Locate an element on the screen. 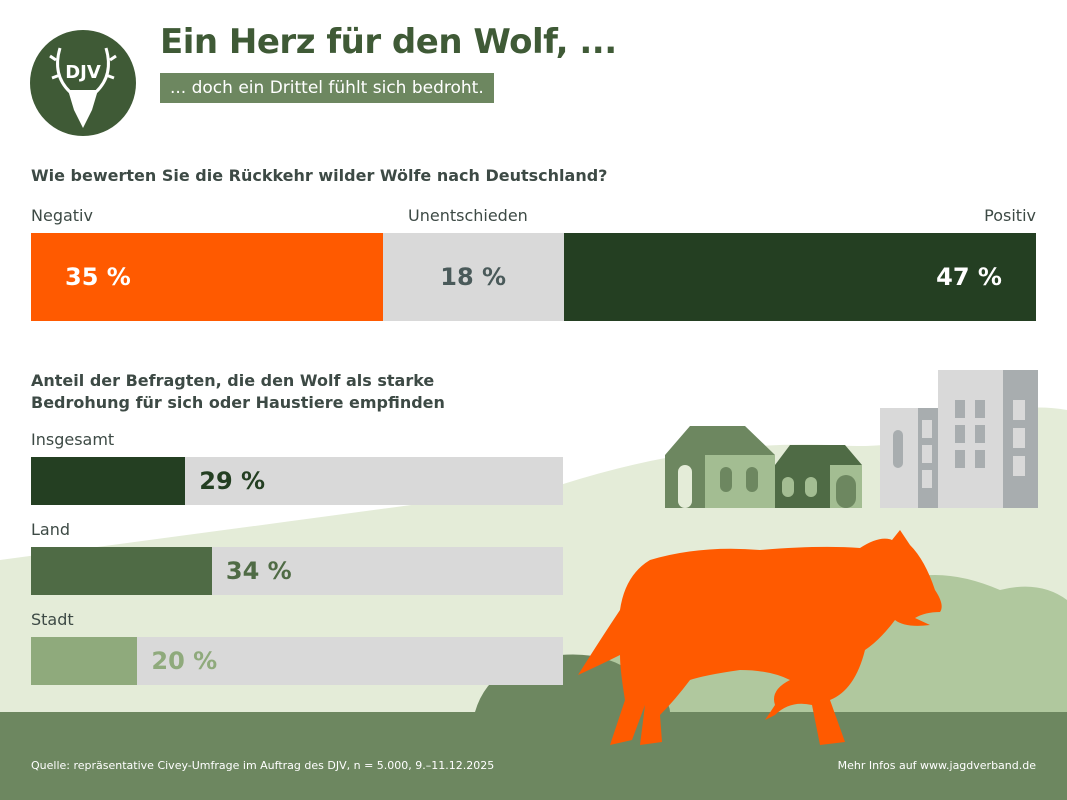 The height and width of the screenshot is (800, 1067). djv-logo: DJV is located at coordinates (83, 83).